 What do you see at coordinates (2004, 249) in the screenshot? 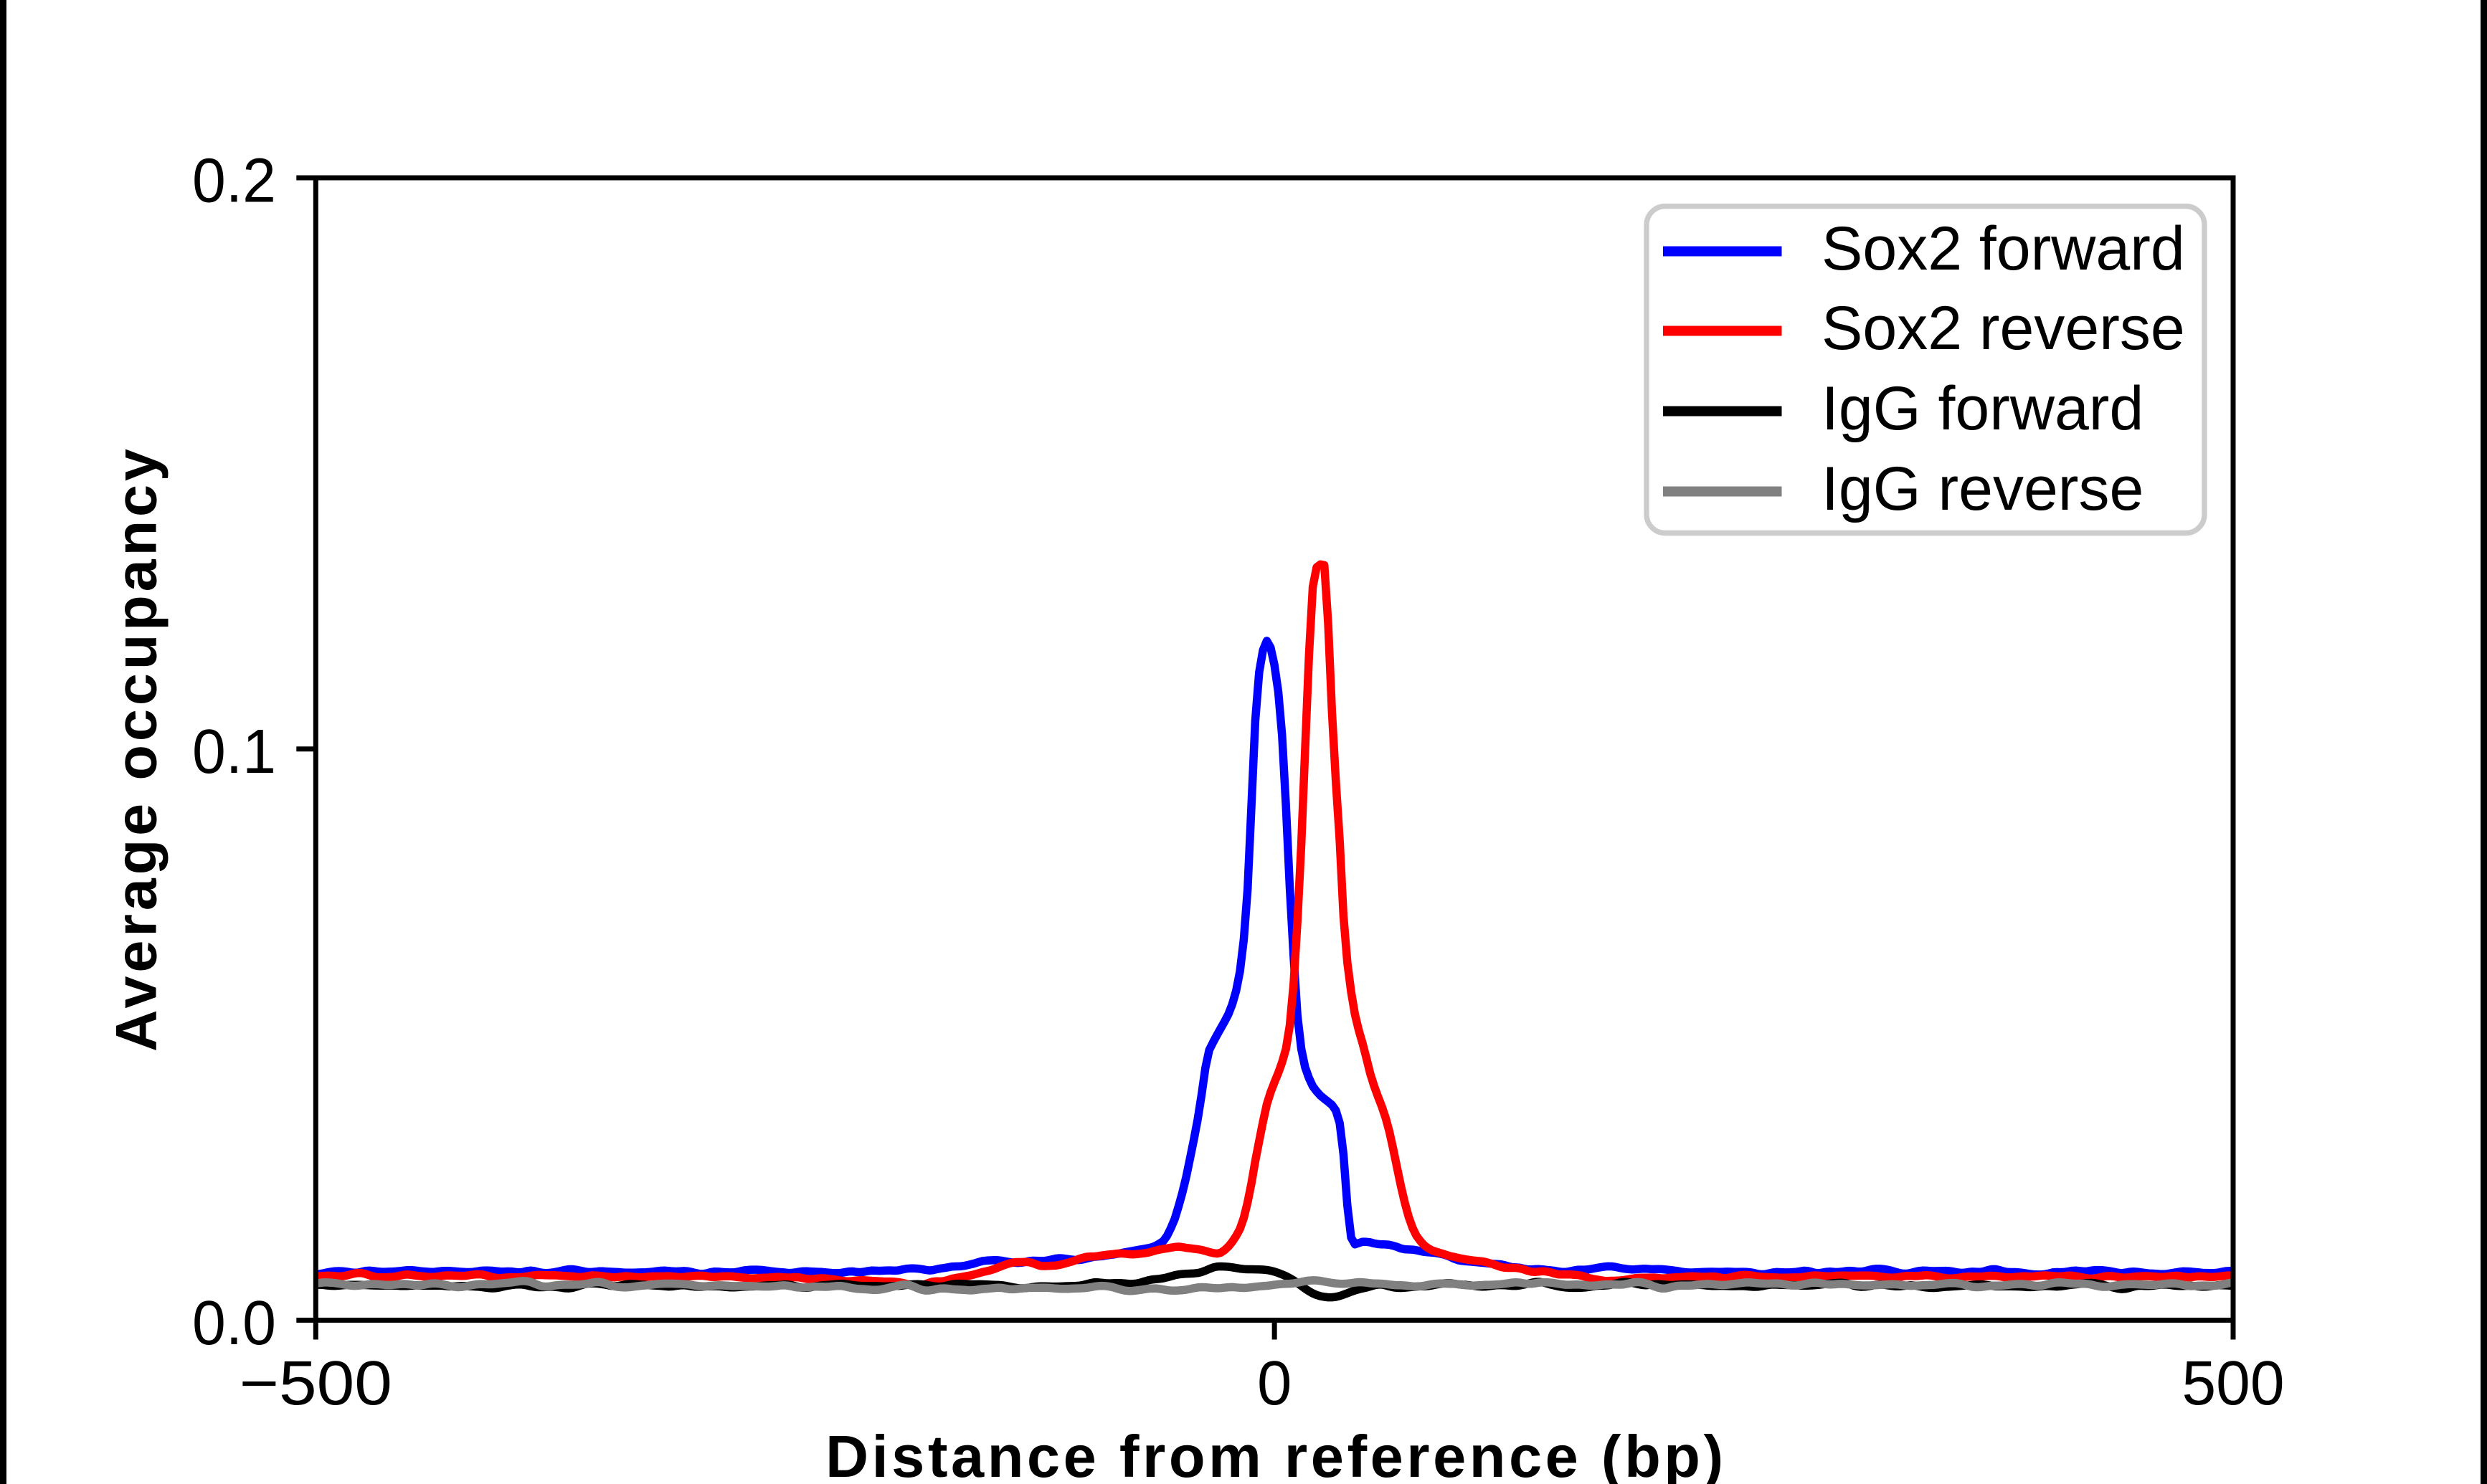
I see `svg-text: Sox2 forward` at bounding box center [2004, 249].